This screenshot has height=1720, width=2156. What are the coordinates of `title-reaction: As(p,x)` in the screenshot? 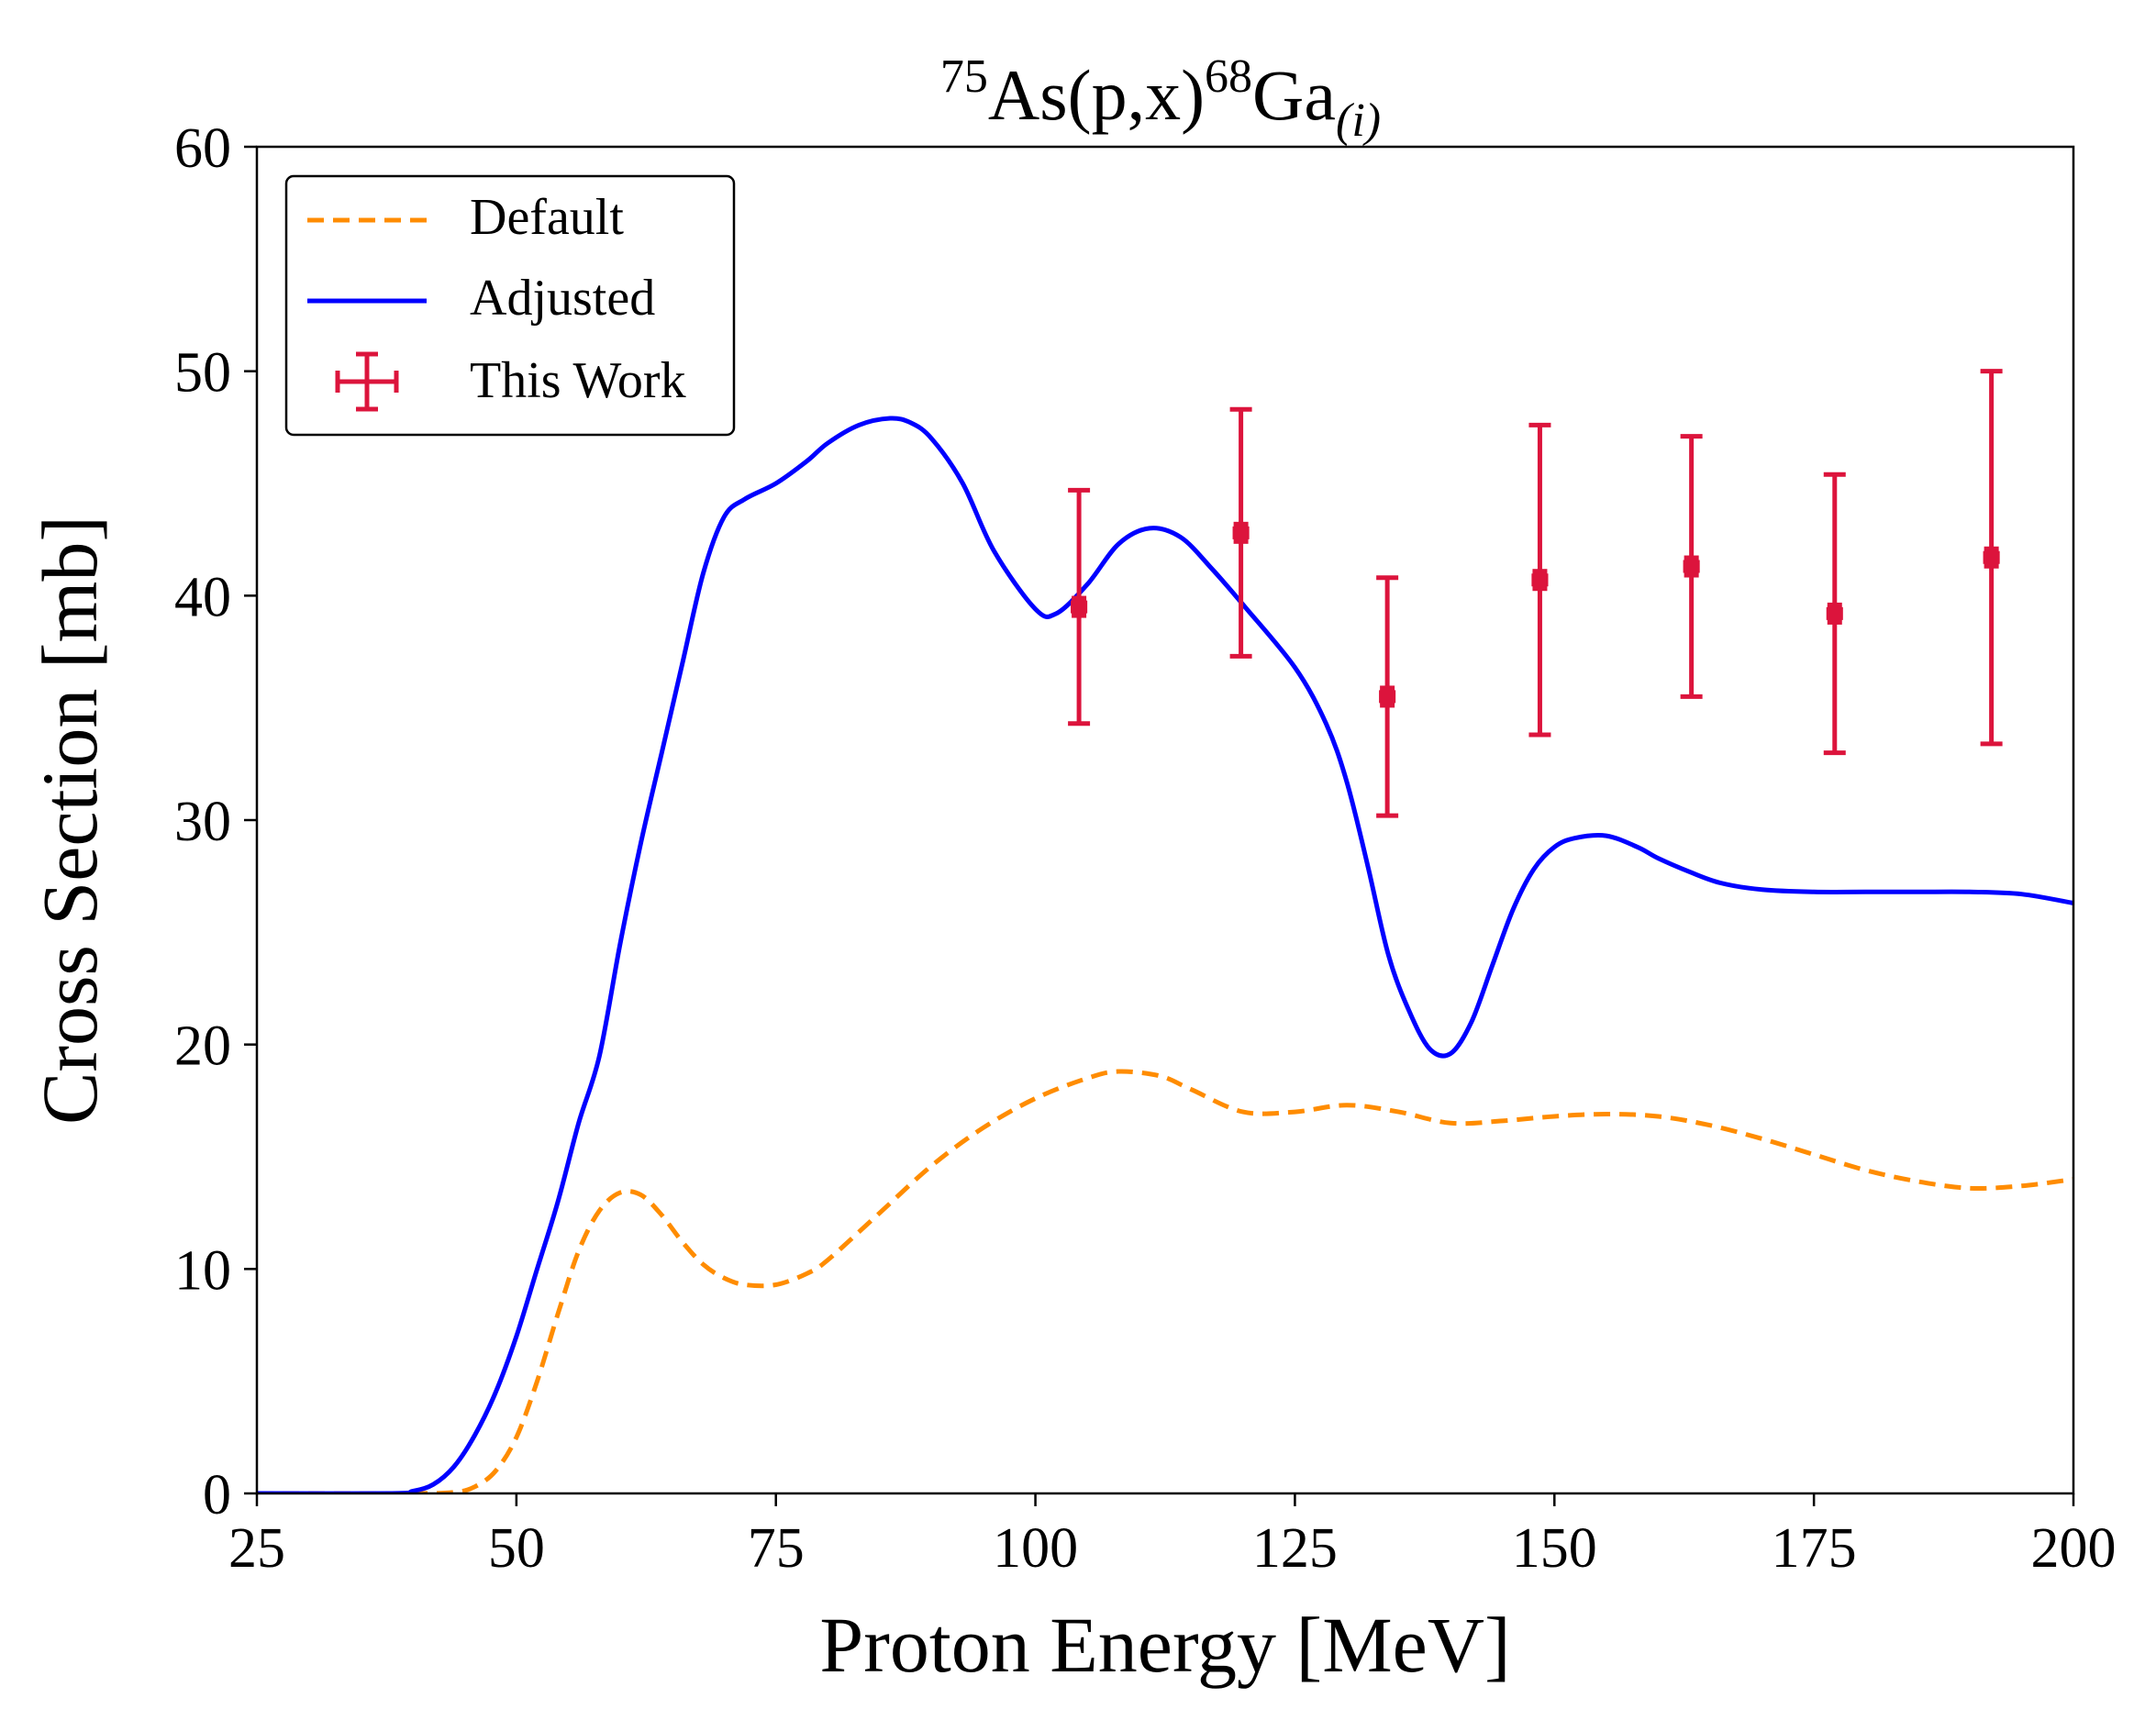 It's located at (1096, 95).